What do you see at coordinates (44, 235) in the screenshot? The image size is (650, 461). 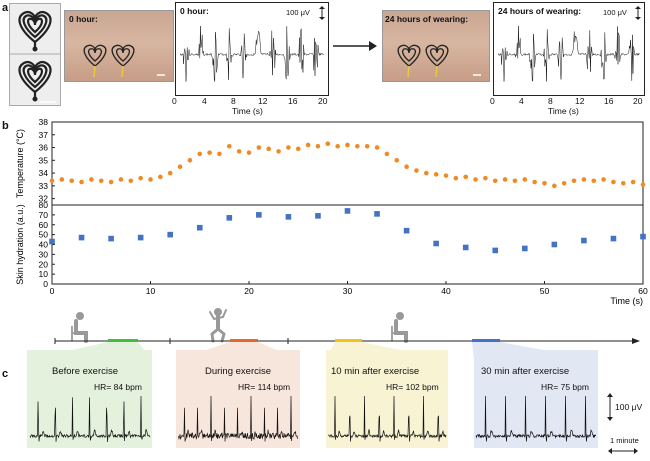 I see `hyd-ytick-label: 50` at bounding box center [44, 235].